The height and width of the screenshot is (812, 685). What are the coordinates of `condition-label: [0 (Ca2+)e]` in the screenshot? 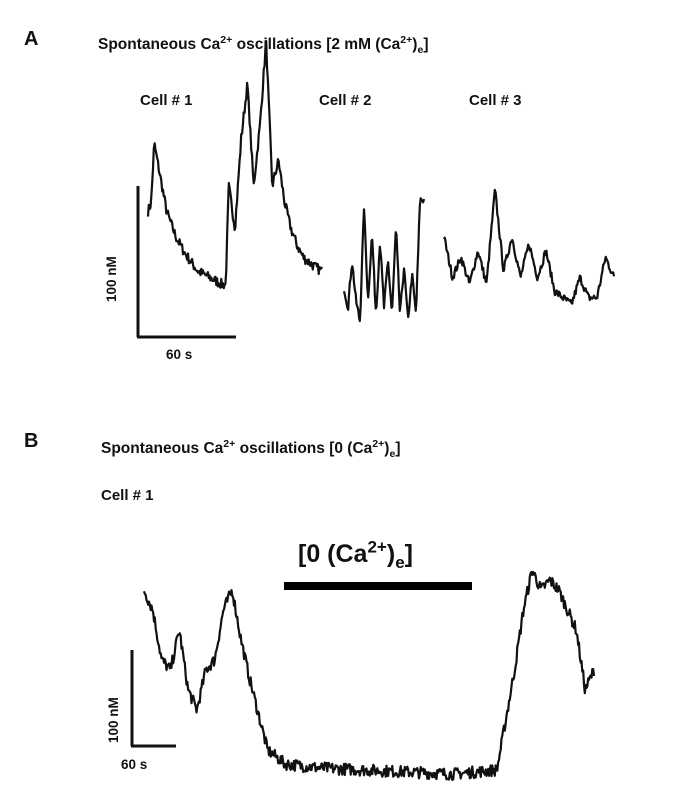 It's located at (355, 554).